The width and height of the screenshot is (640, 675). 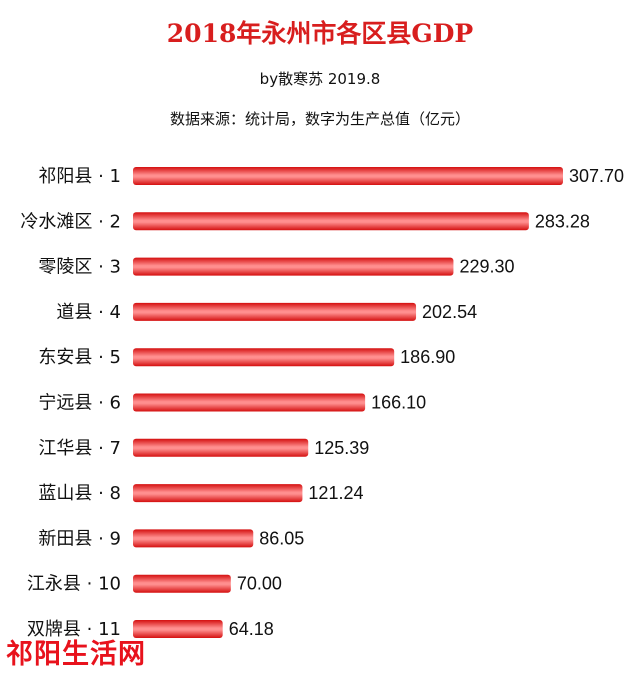 What do you see at coordinates (251, 629) in the screenshot?
I see `value-label: 64.18` at bounding box center [251, 629].